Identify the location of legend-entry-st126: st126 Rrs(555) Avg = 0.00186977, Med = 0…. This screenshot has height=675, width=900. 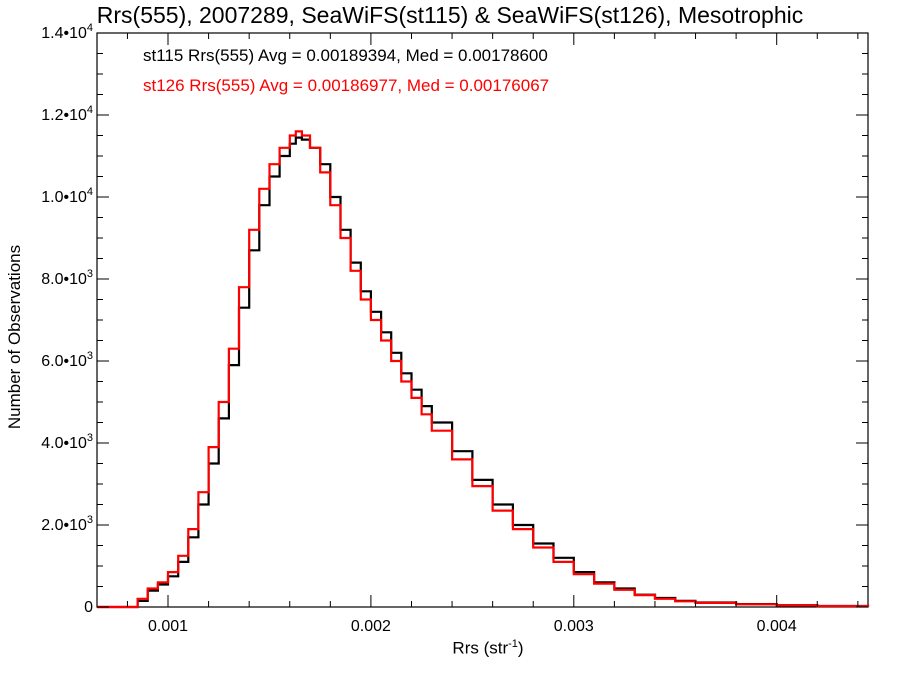
(346, 86).